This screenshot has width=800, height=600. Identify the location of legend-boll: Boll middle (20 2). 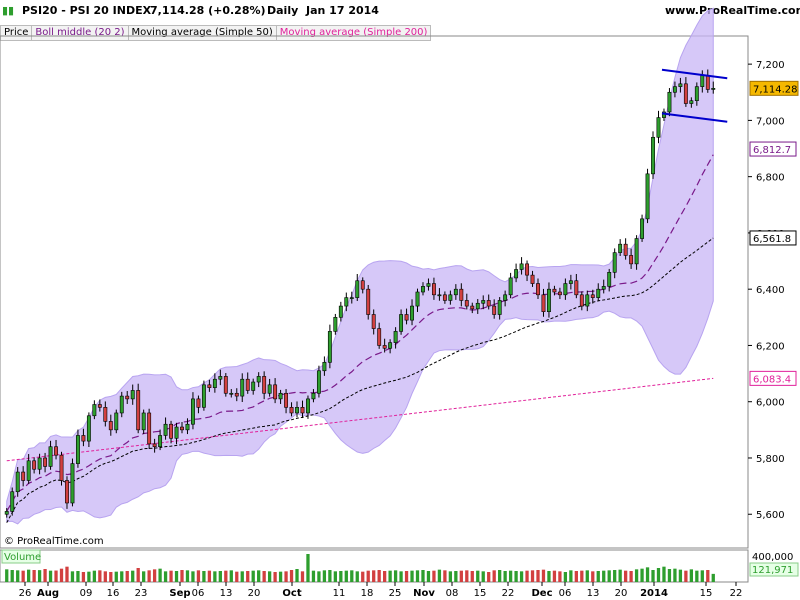
(80, 33).